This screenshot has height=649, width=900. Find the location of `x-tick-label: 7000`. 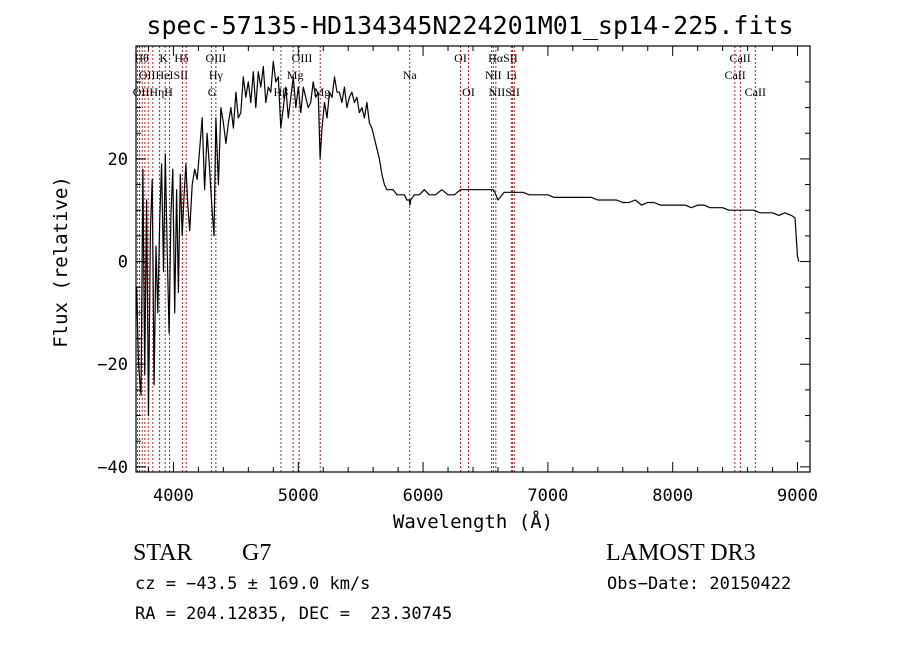

x-tick-label: 7000 is located at coordinates (547, 496).